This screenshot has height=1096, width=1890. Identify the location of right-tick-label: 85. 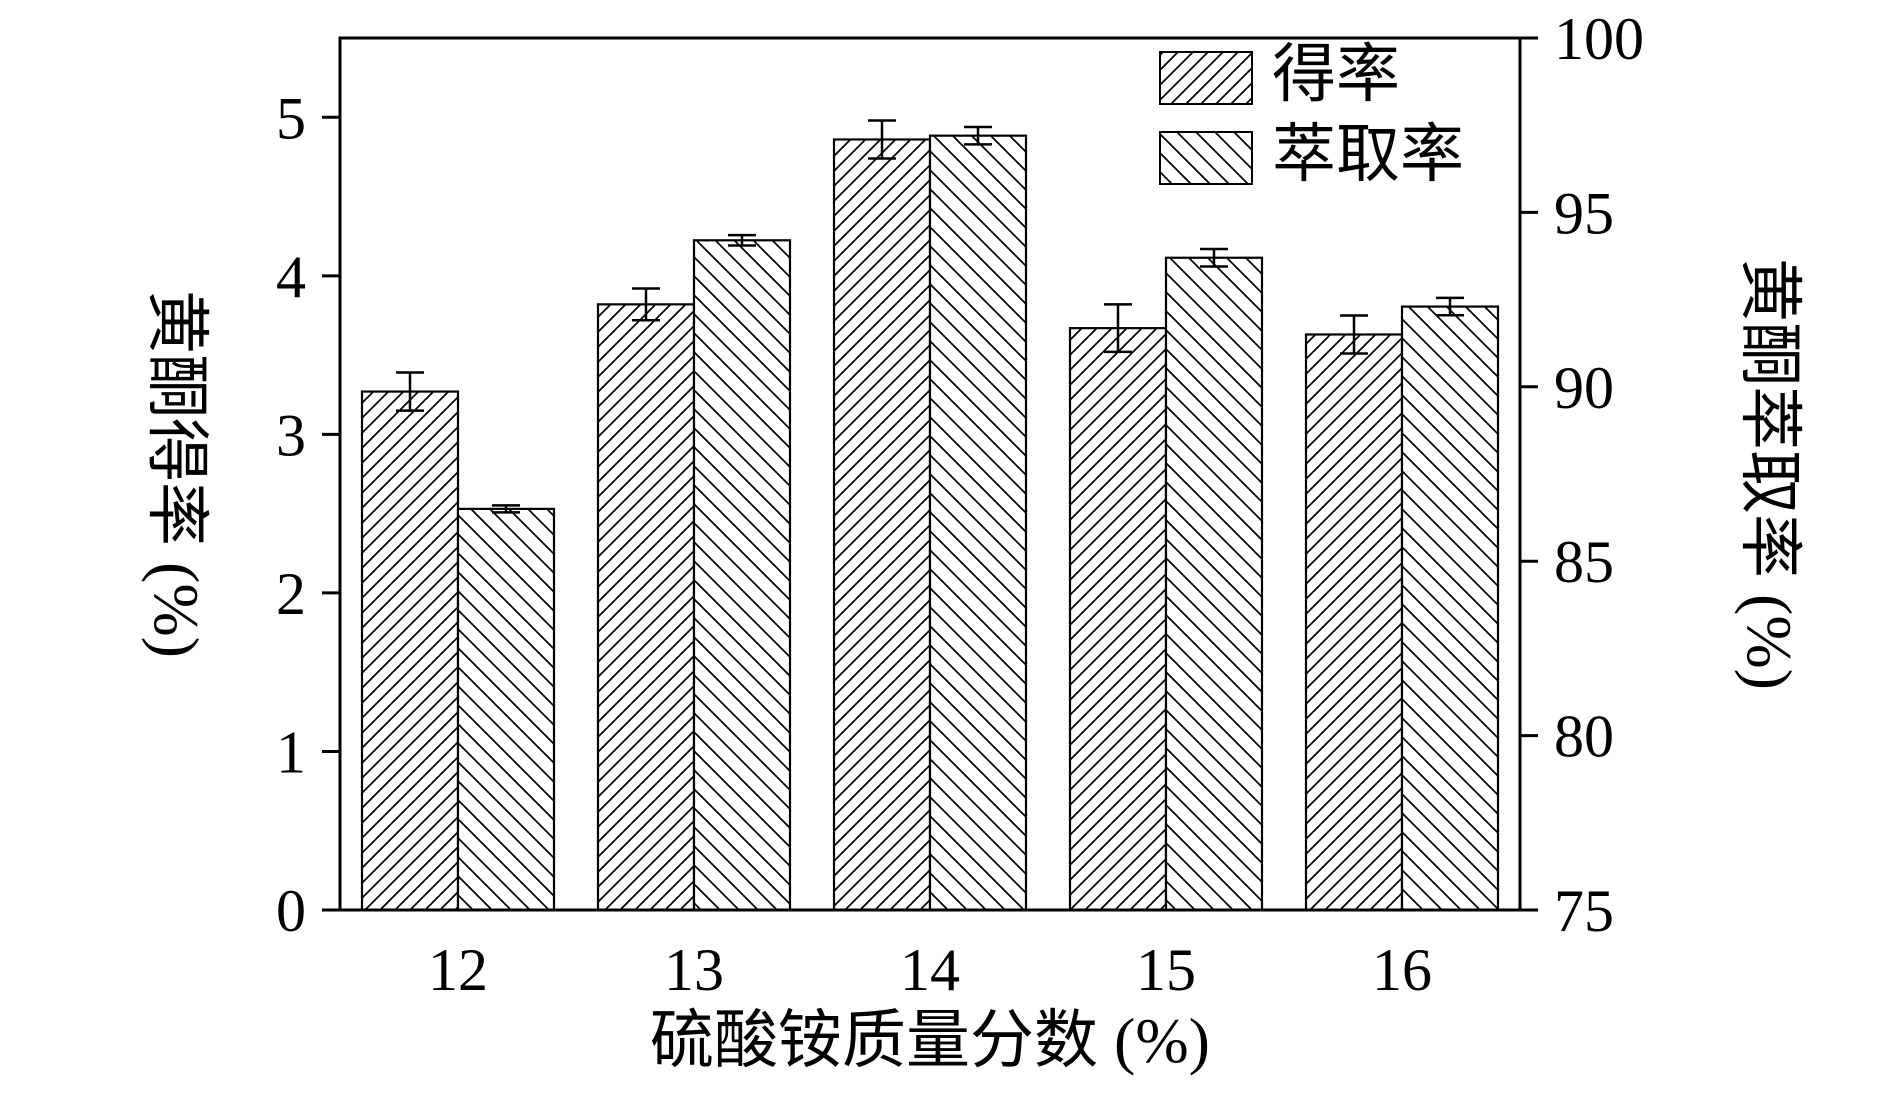
(1584, 562).